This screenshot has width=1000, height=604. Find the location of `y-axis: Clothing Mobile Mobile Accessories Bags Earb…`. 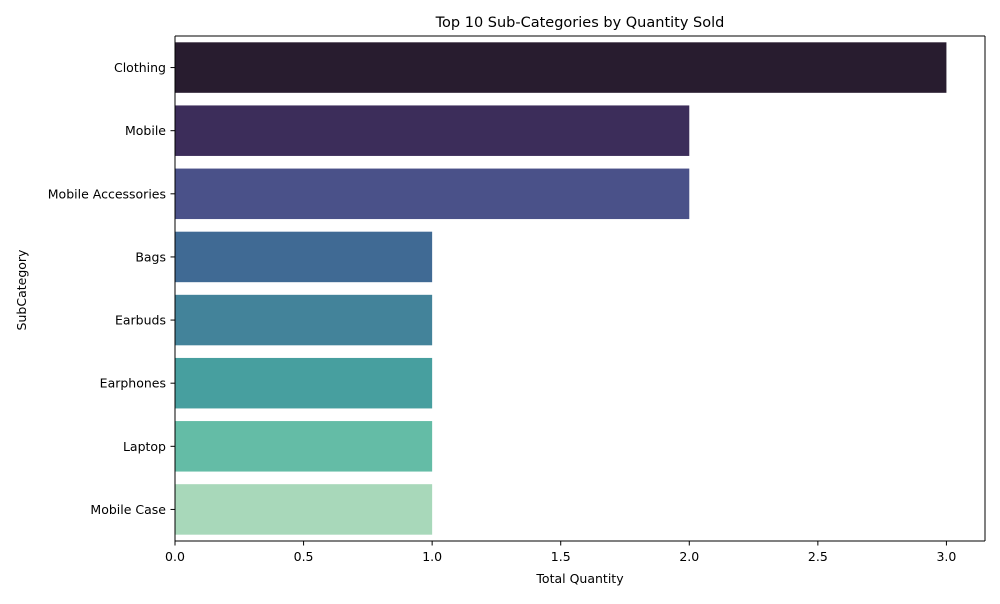

y-axis: Clothing Mobile Mobile Accessories Bags Earb… is located at coordinates (111, 288).